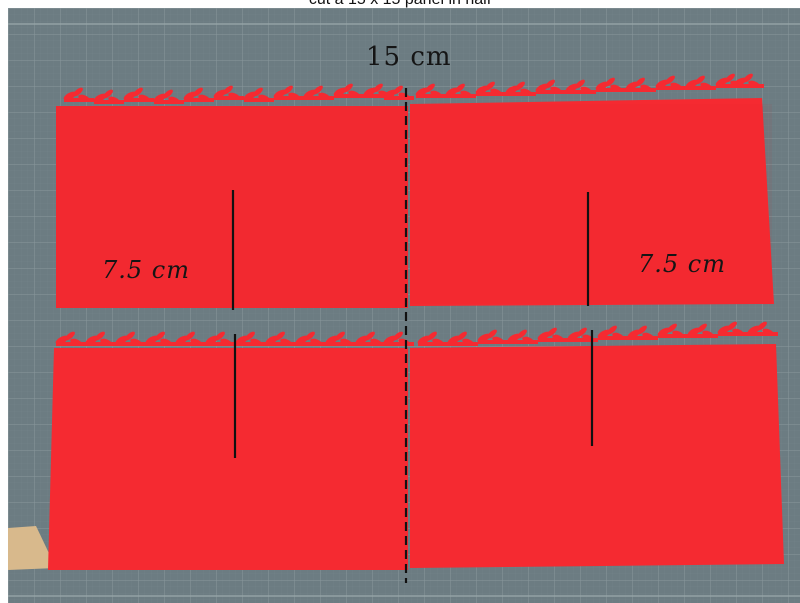  I want to click on height-label-right: 7.5 cm, so click(682, 264).